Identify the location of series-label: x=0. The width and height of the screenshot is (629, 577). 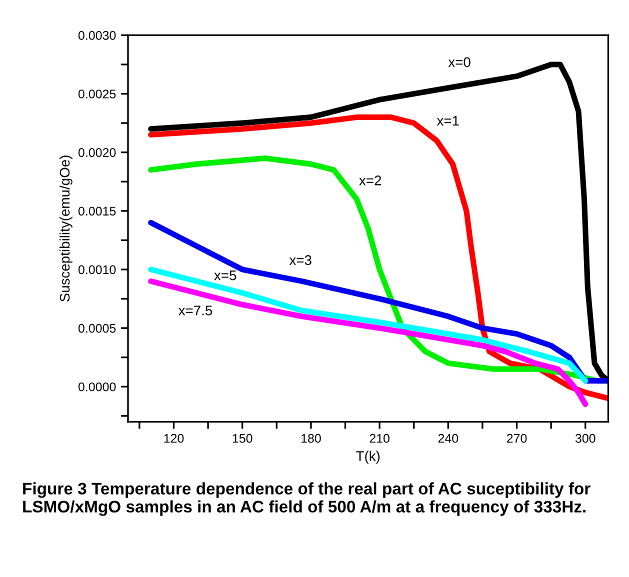
(459, 62).